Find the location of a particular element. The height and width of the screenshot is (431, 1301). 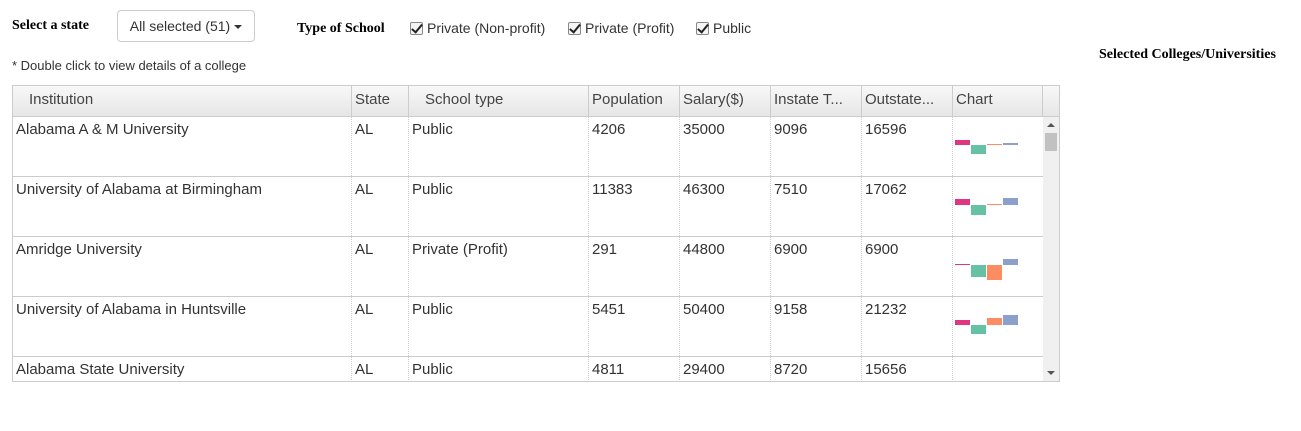

checkbox-label: Private (Profit) is located at coordinates (630, 28).